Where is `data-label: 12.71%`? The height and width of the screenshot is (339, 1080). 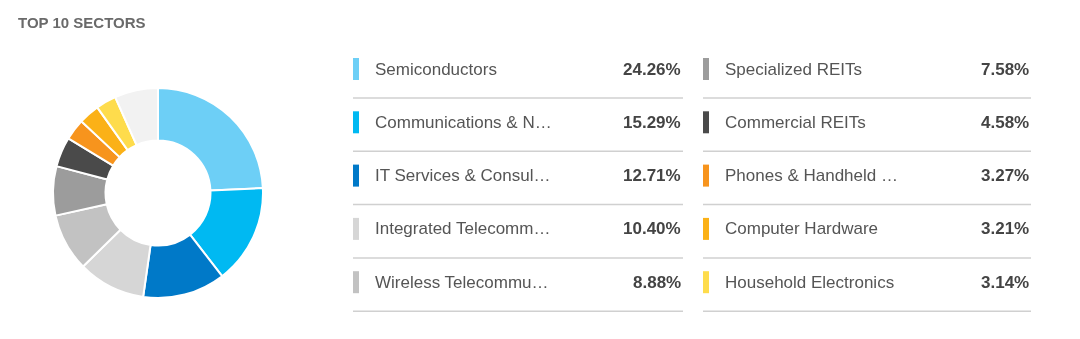 data-label: 12.71% is located at coordinates (652, 175).